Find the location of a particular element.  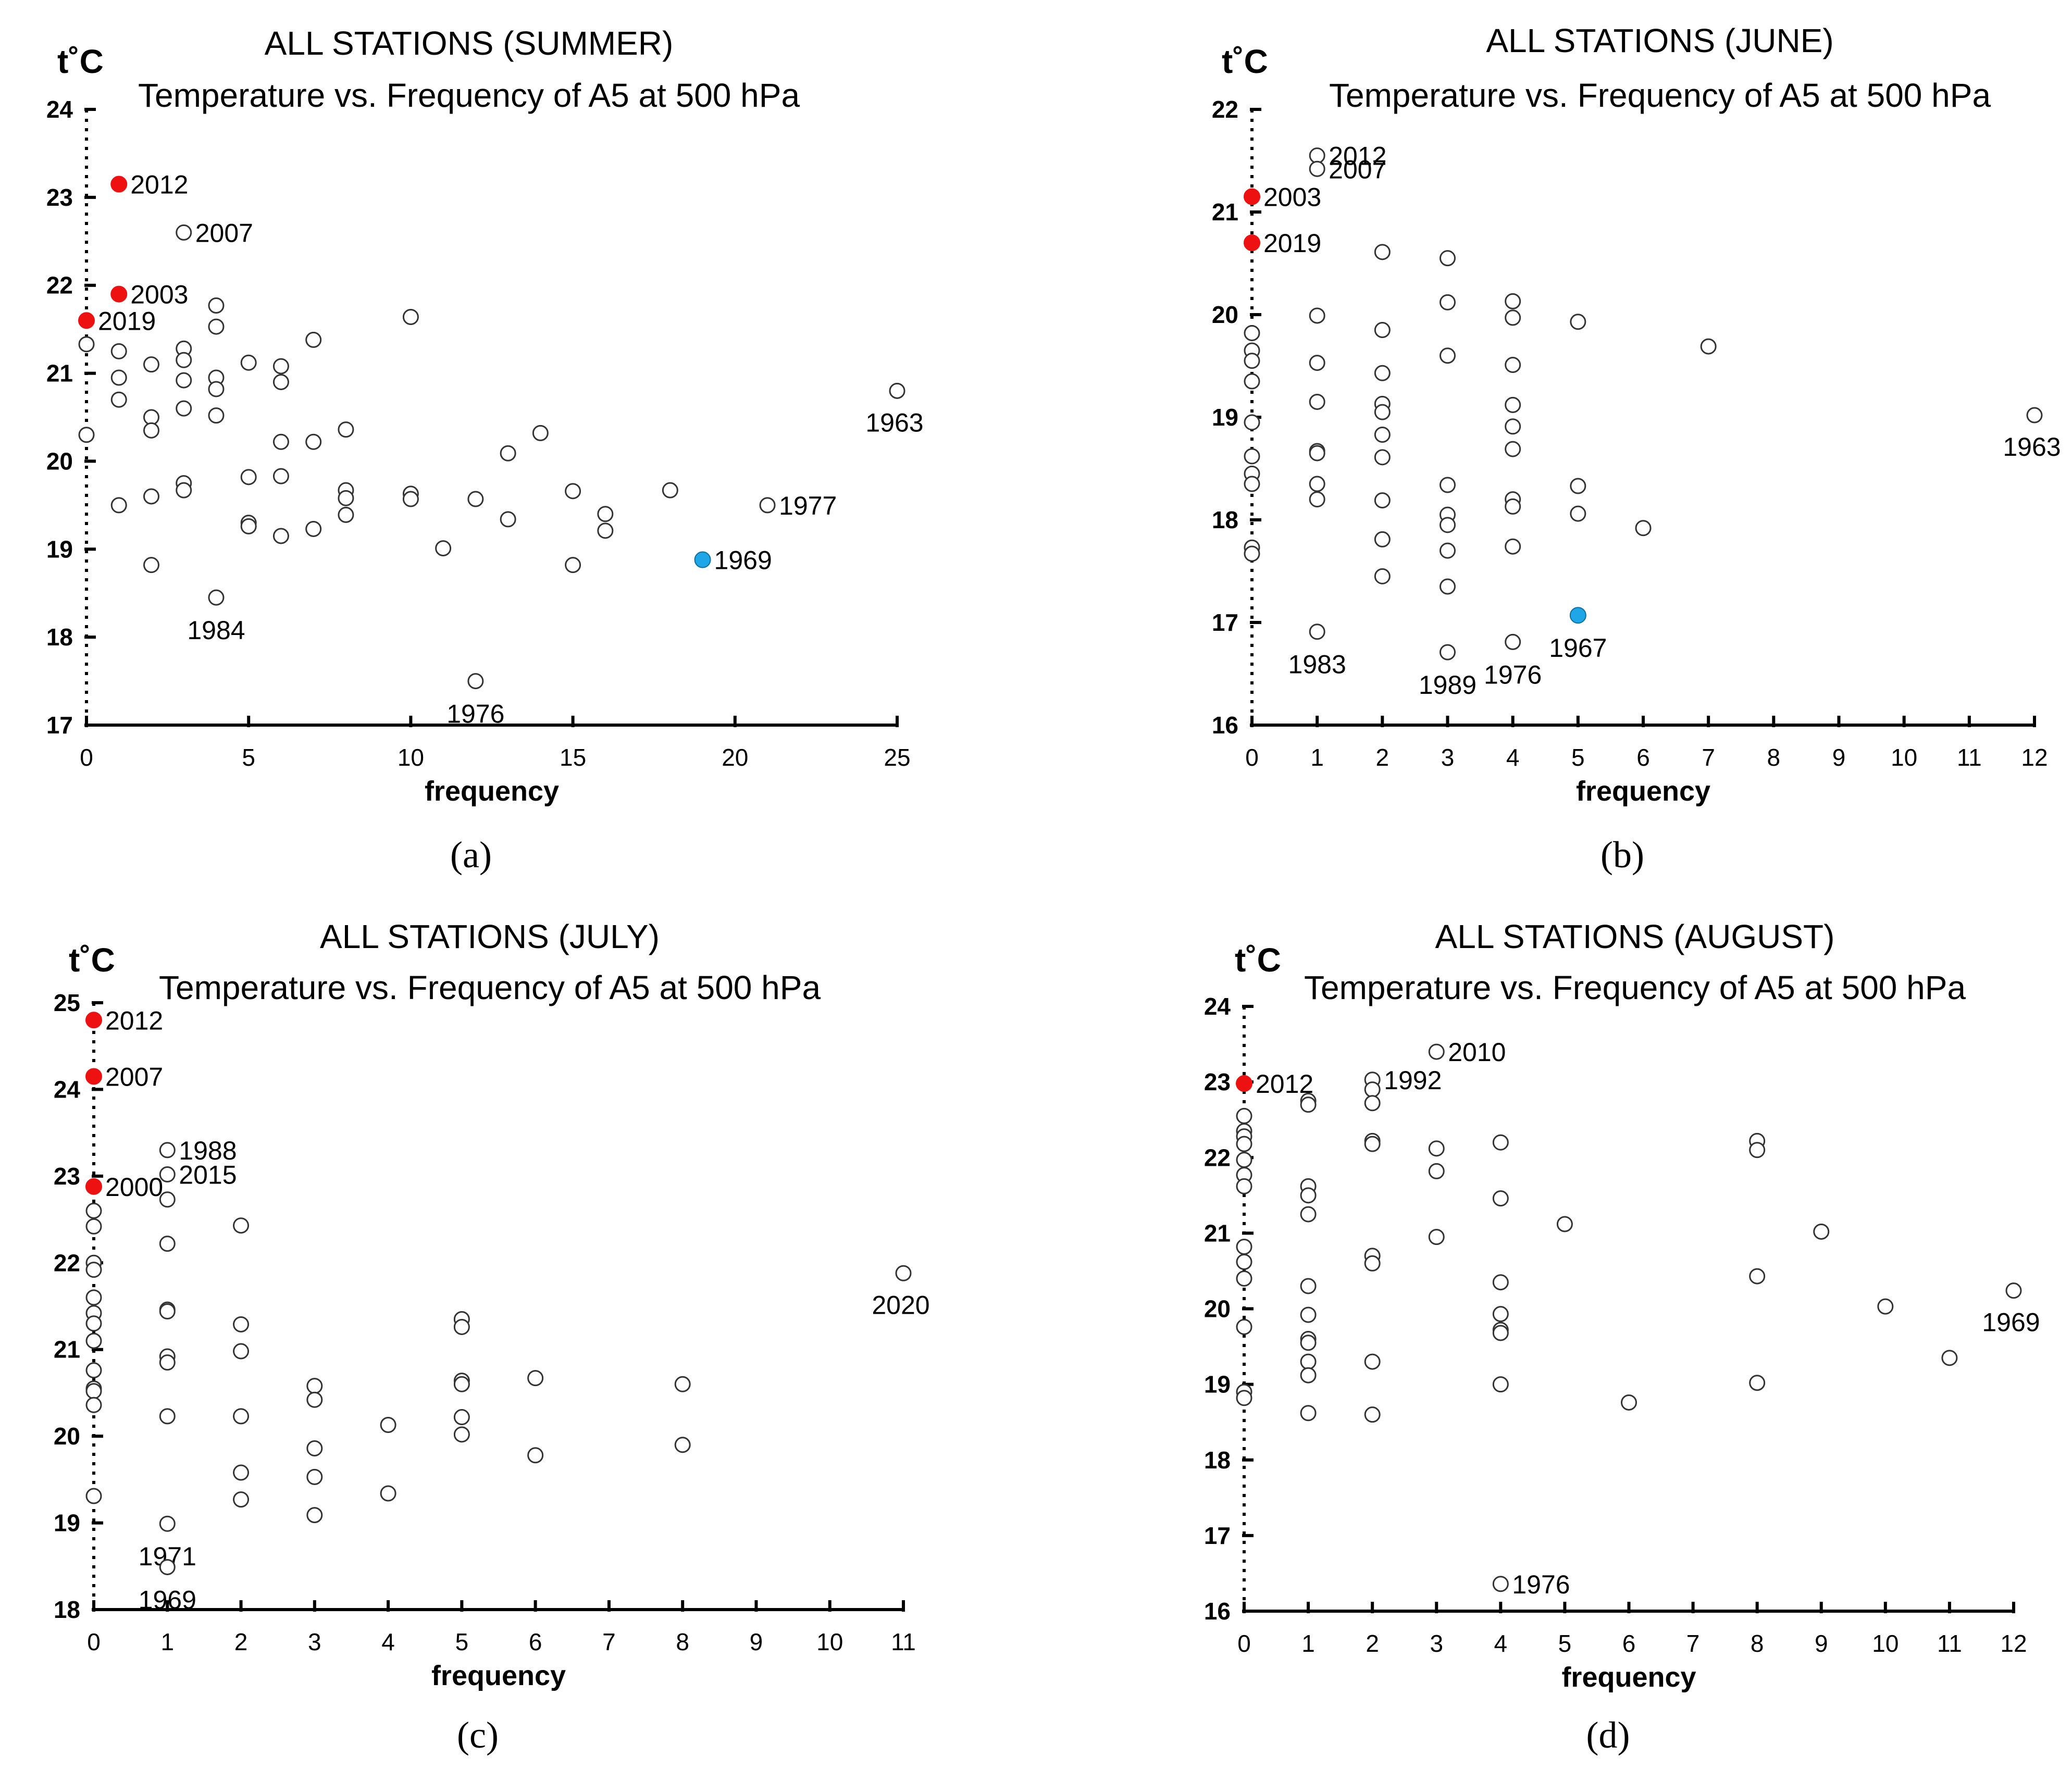

x-tick-label: 7 is located at coordinates (1709, 758).